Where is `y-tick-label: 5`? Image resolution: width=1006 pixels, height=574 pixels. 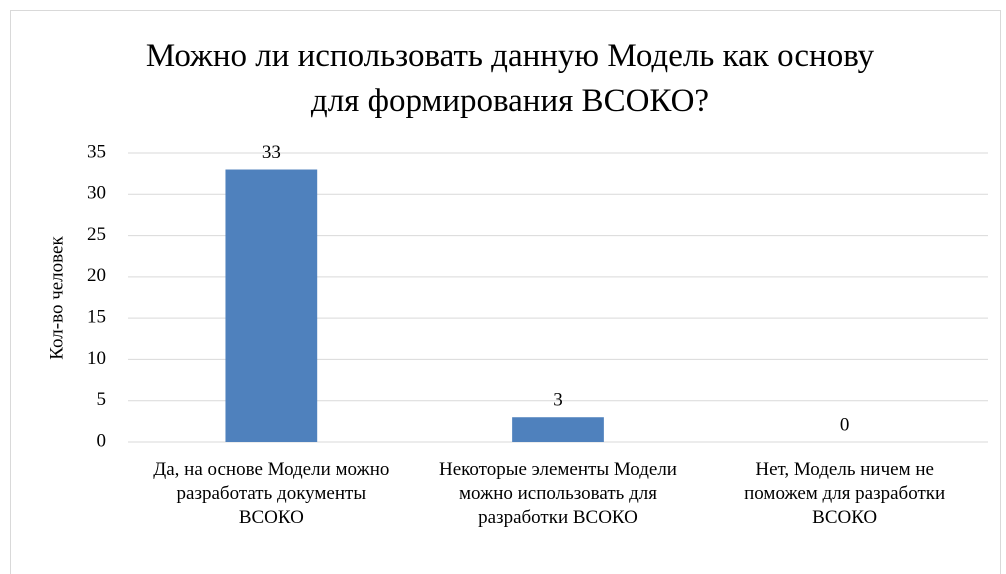 y-tick-label: 5 is located at coordinates (102, 399).